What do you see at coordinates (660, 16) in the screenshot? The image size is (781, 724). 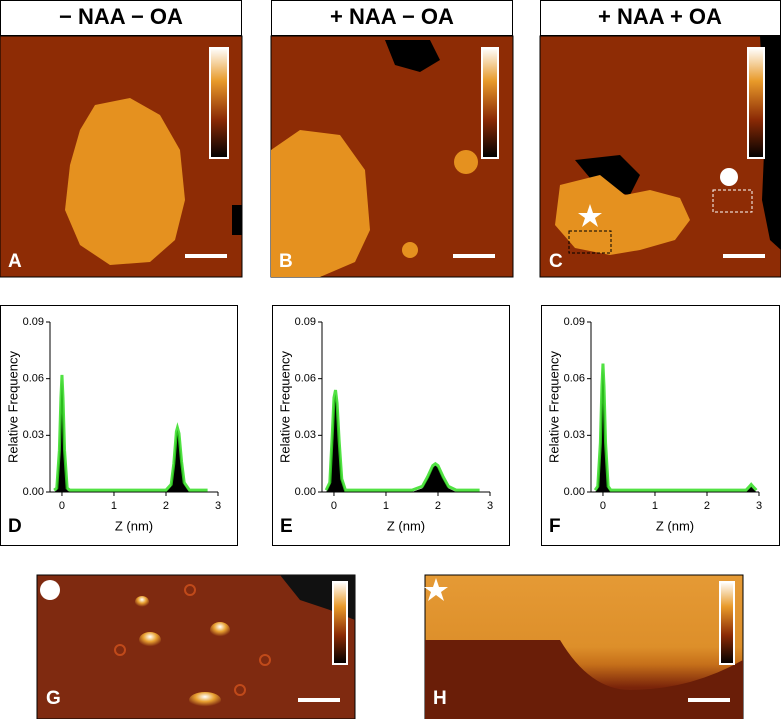 I see `panel-title: + NAA + OA` at bounding box center [660, 16].